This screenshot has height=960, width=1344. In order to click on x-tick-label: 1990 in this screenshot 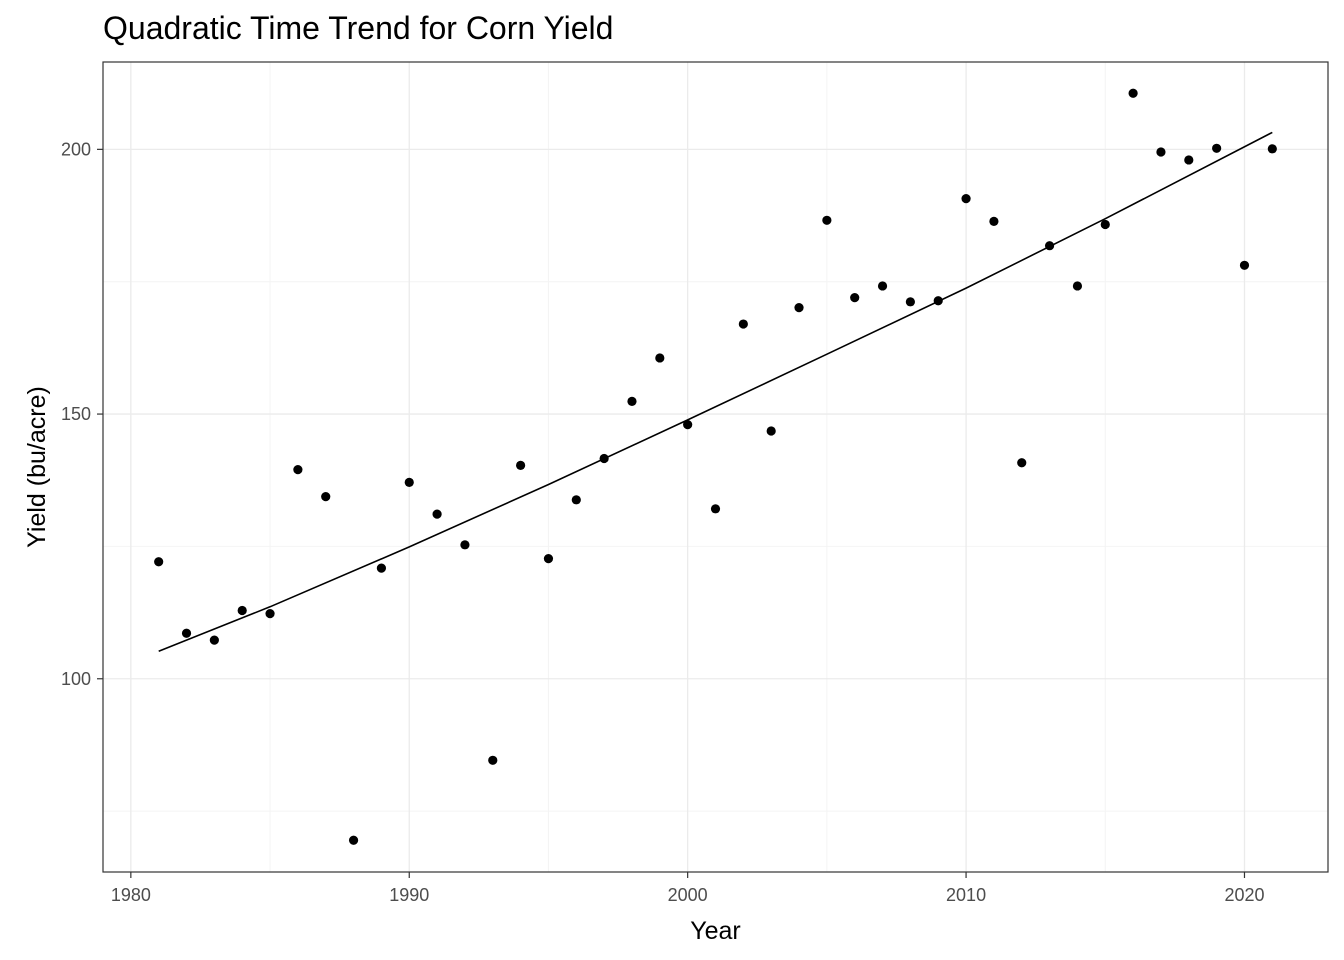, I will do `click(409, 895)`.